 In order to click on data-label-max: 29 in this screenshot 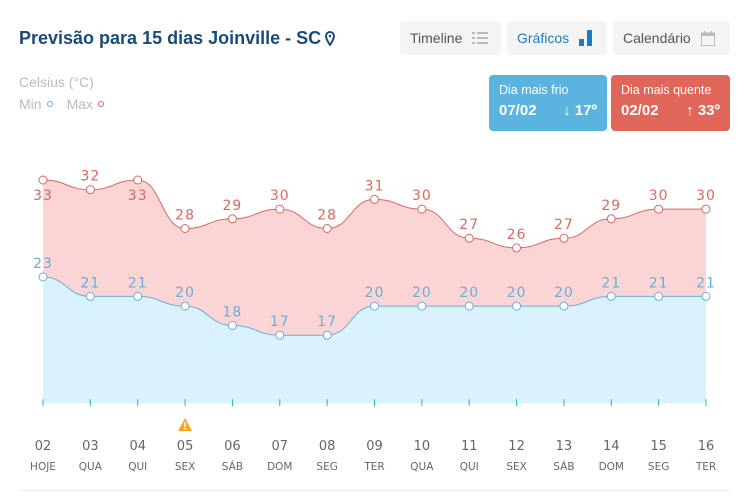, I will do `click(611, 206)`.